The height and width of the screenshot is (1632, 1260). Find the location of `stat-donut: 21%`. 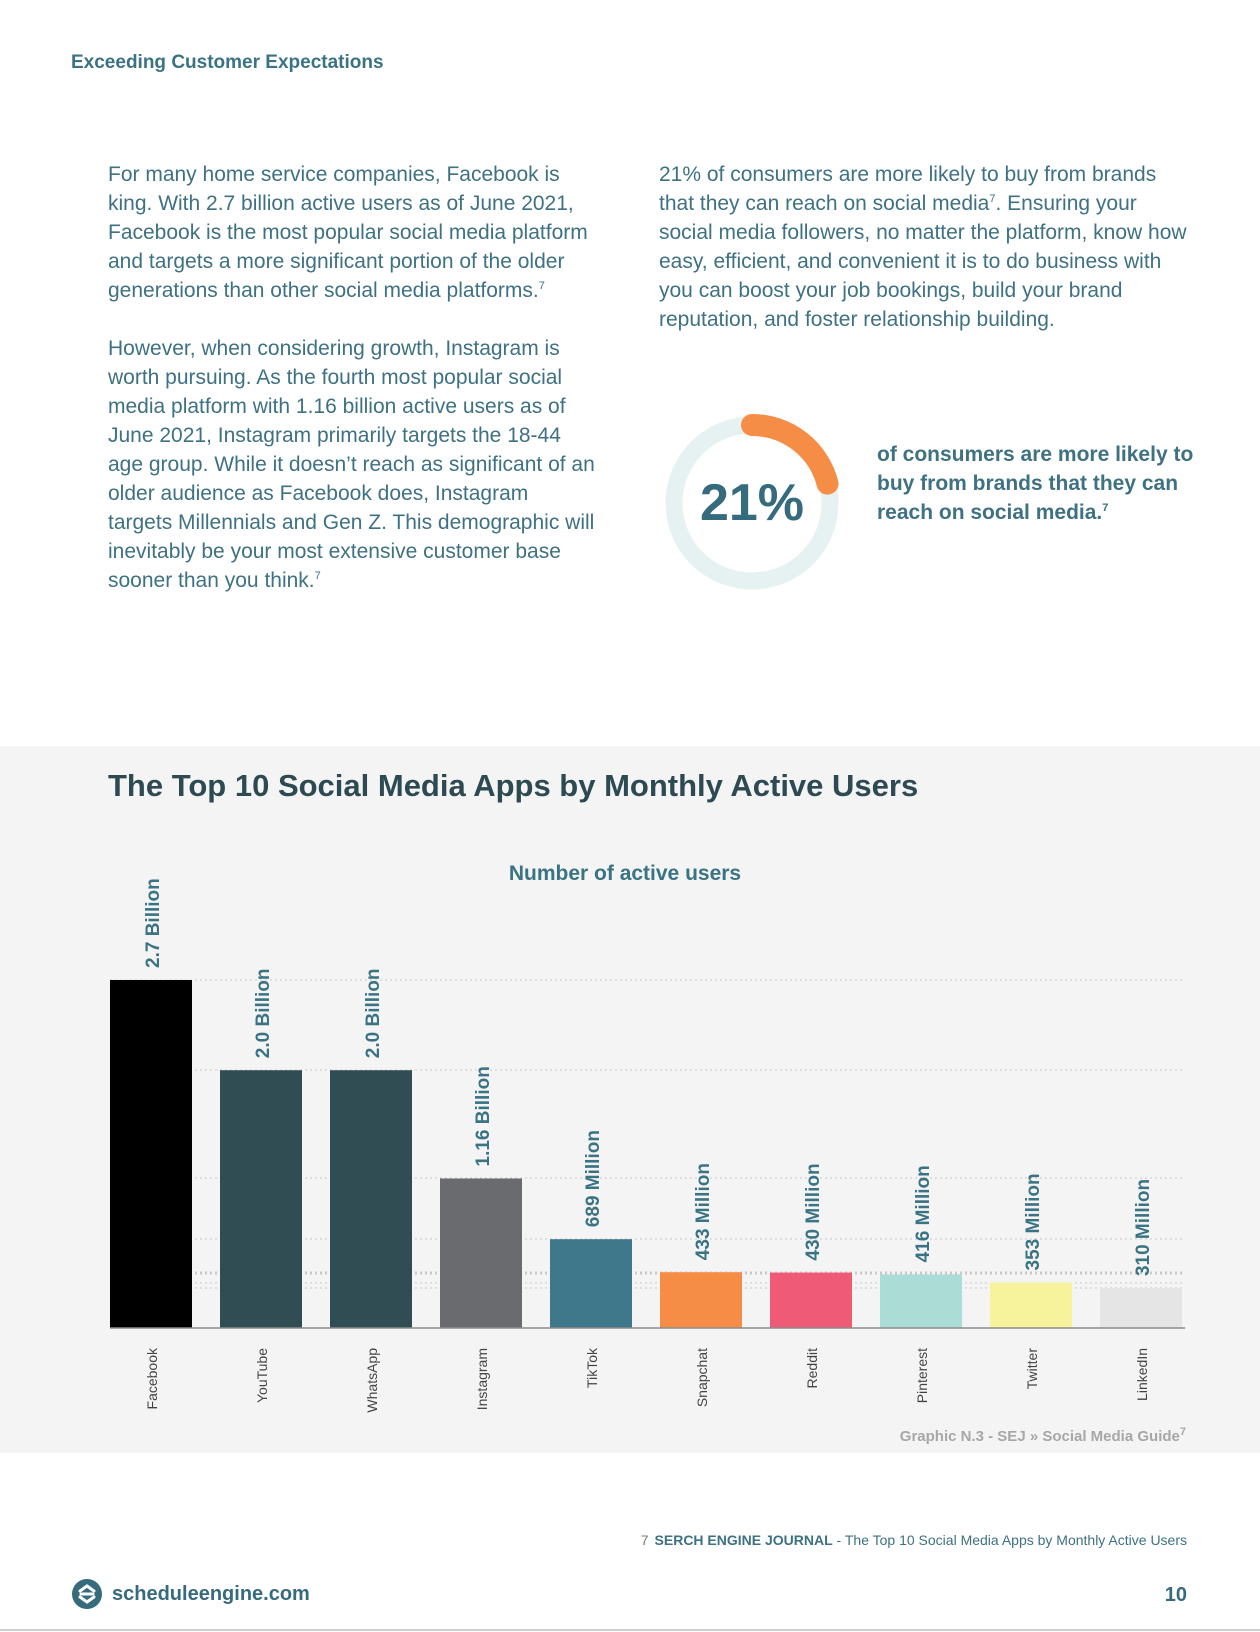

stat-donut: 21% is located at coordinates (752, 503).